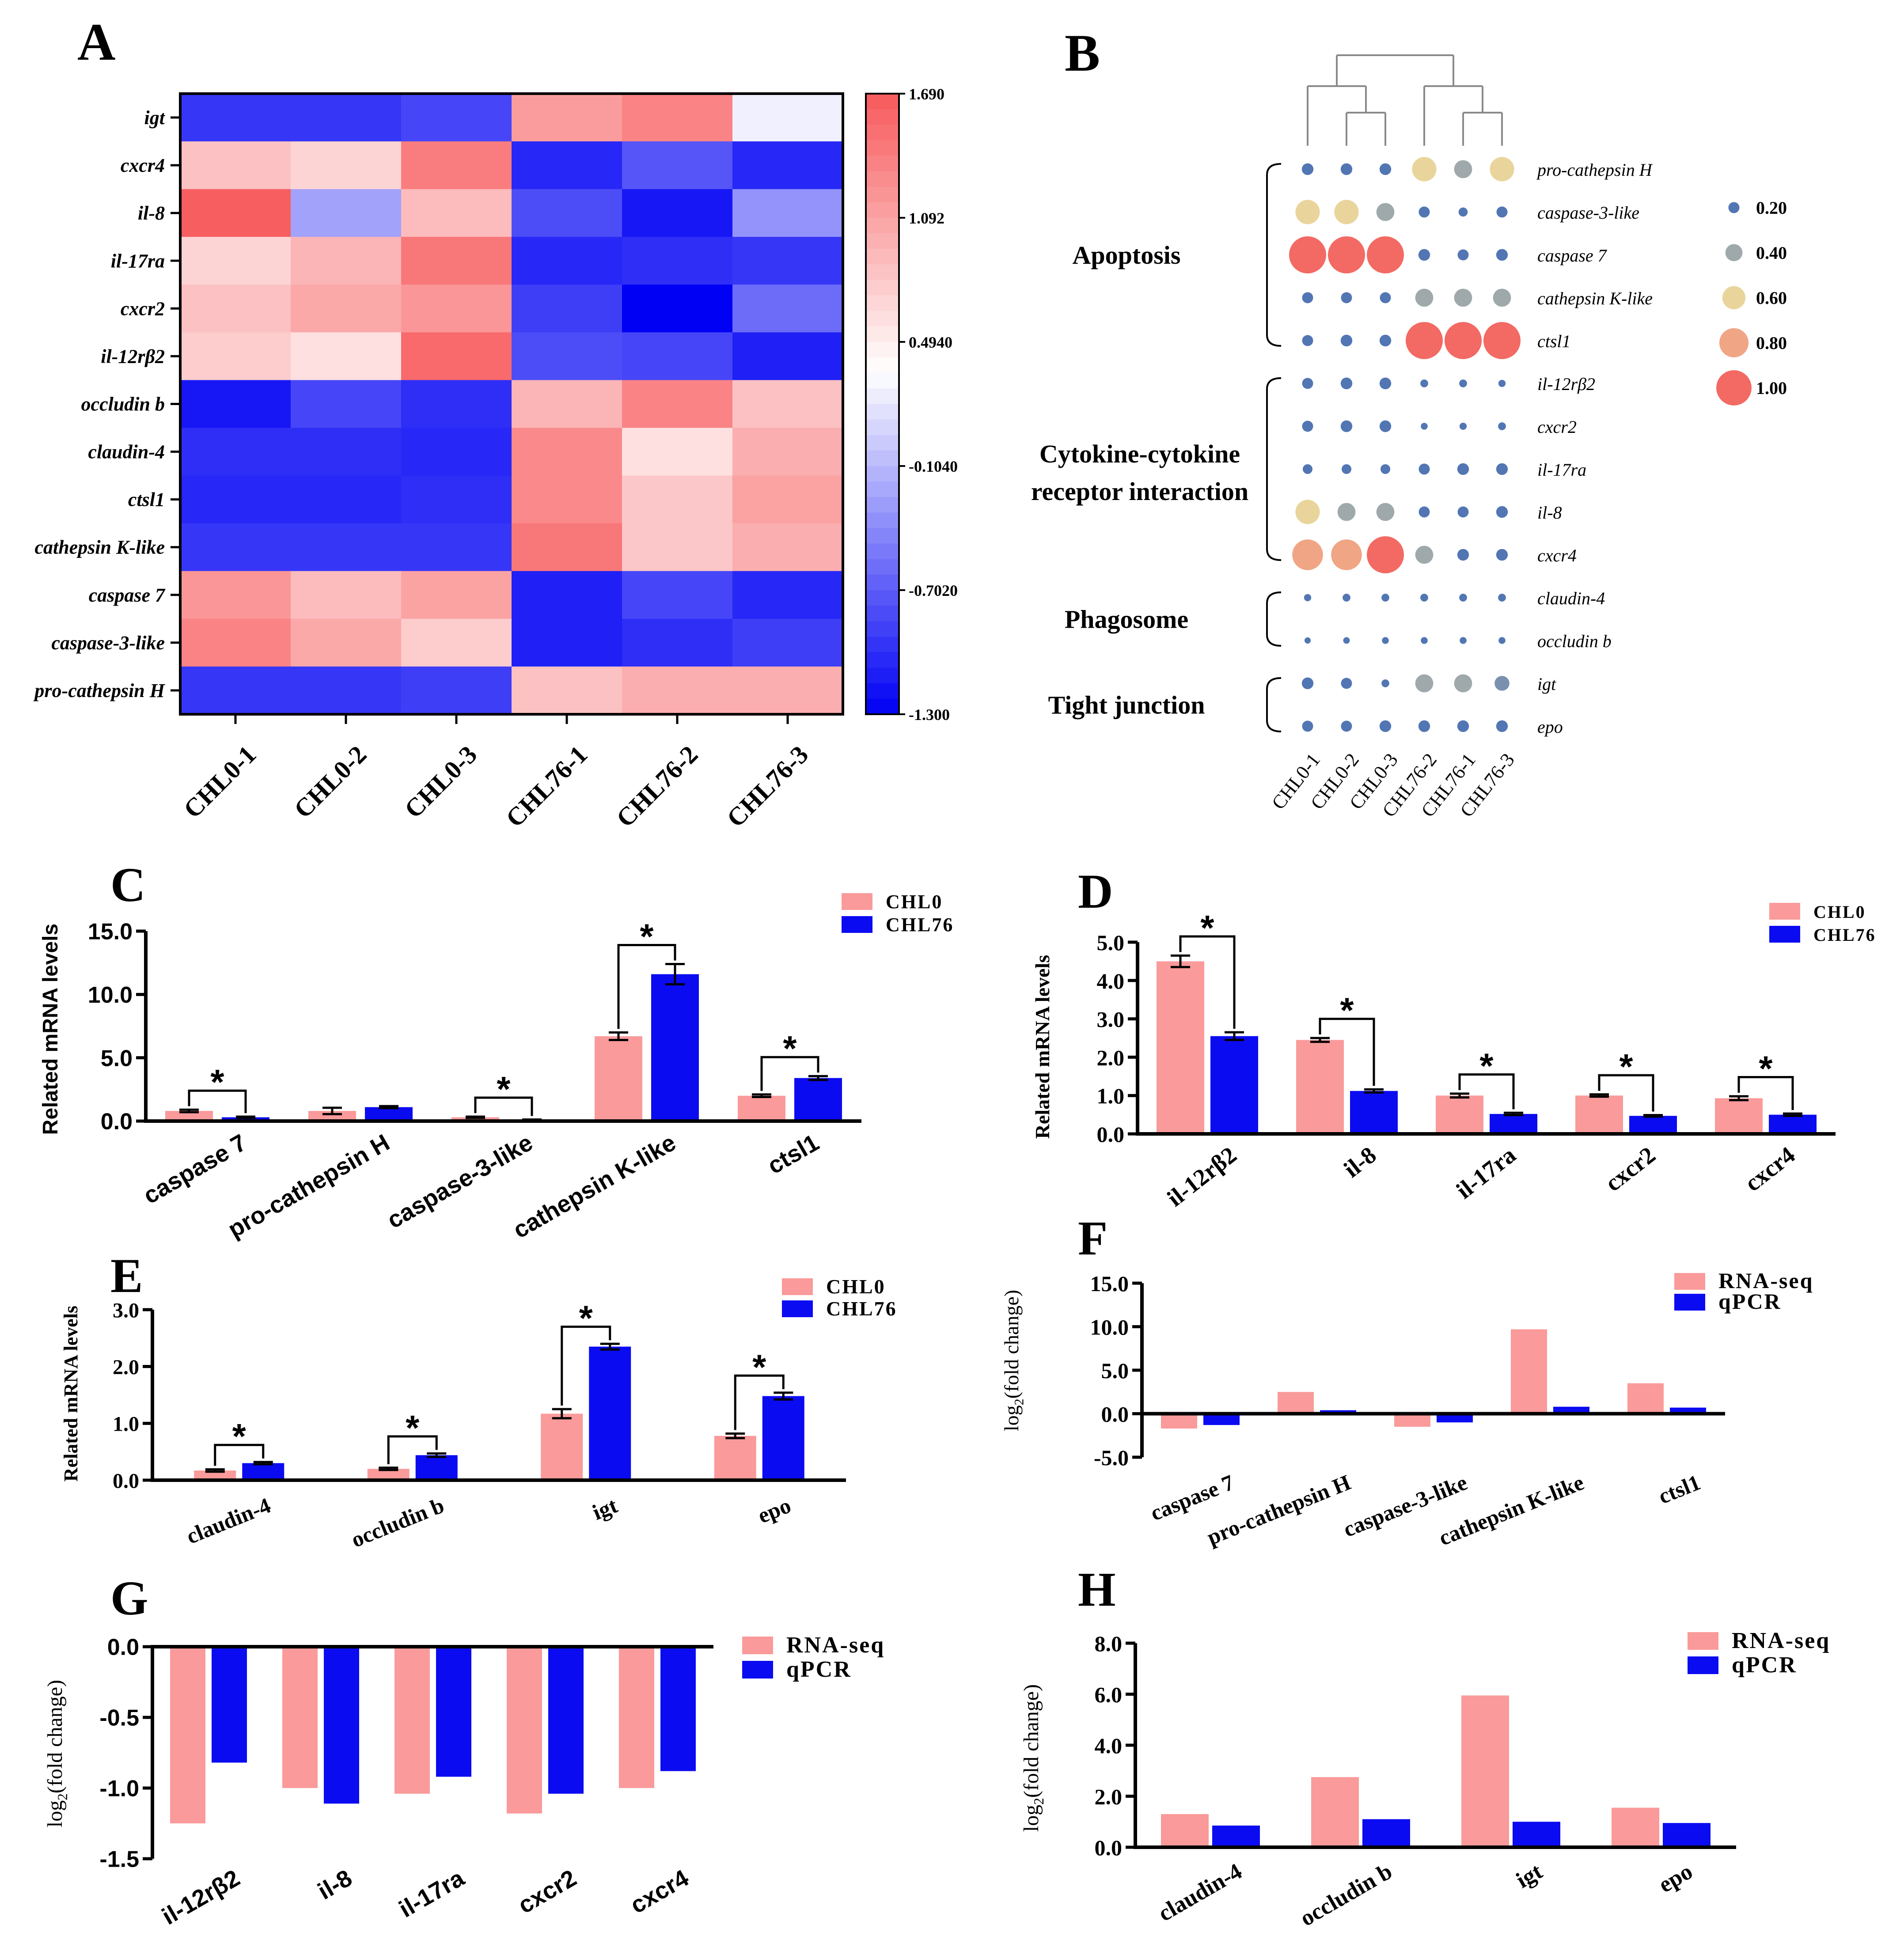 The height and width of the screenshot is (1959, 1904). What do you see at coordinates (1274, 469) in the screenshot?
I see `group-bracket` at bounding box center [1274, 469].